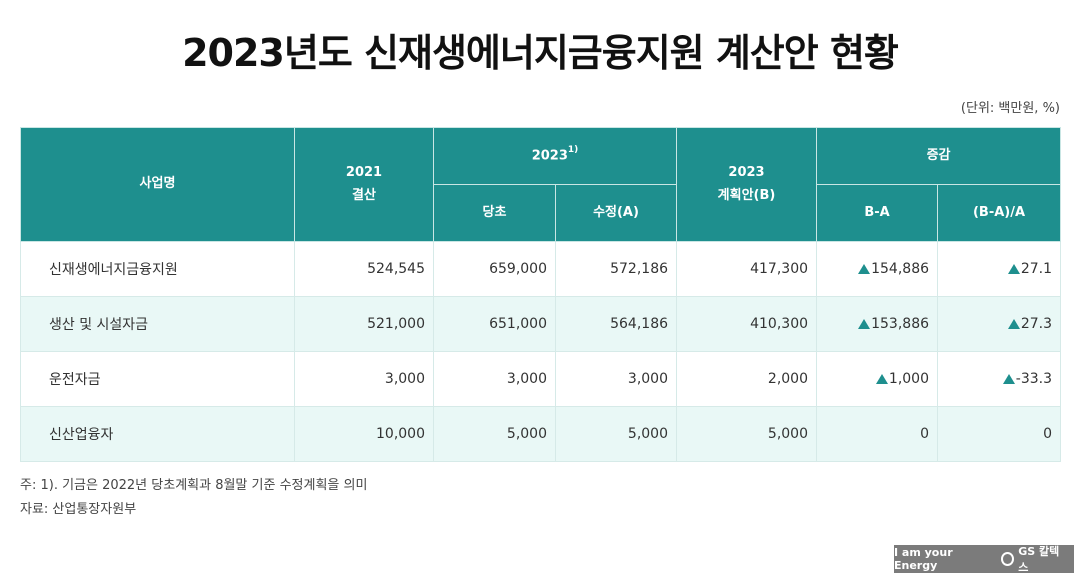 The image size is (1080, 575). I want to click on cell-plan: 417,300, so click(747, 269).